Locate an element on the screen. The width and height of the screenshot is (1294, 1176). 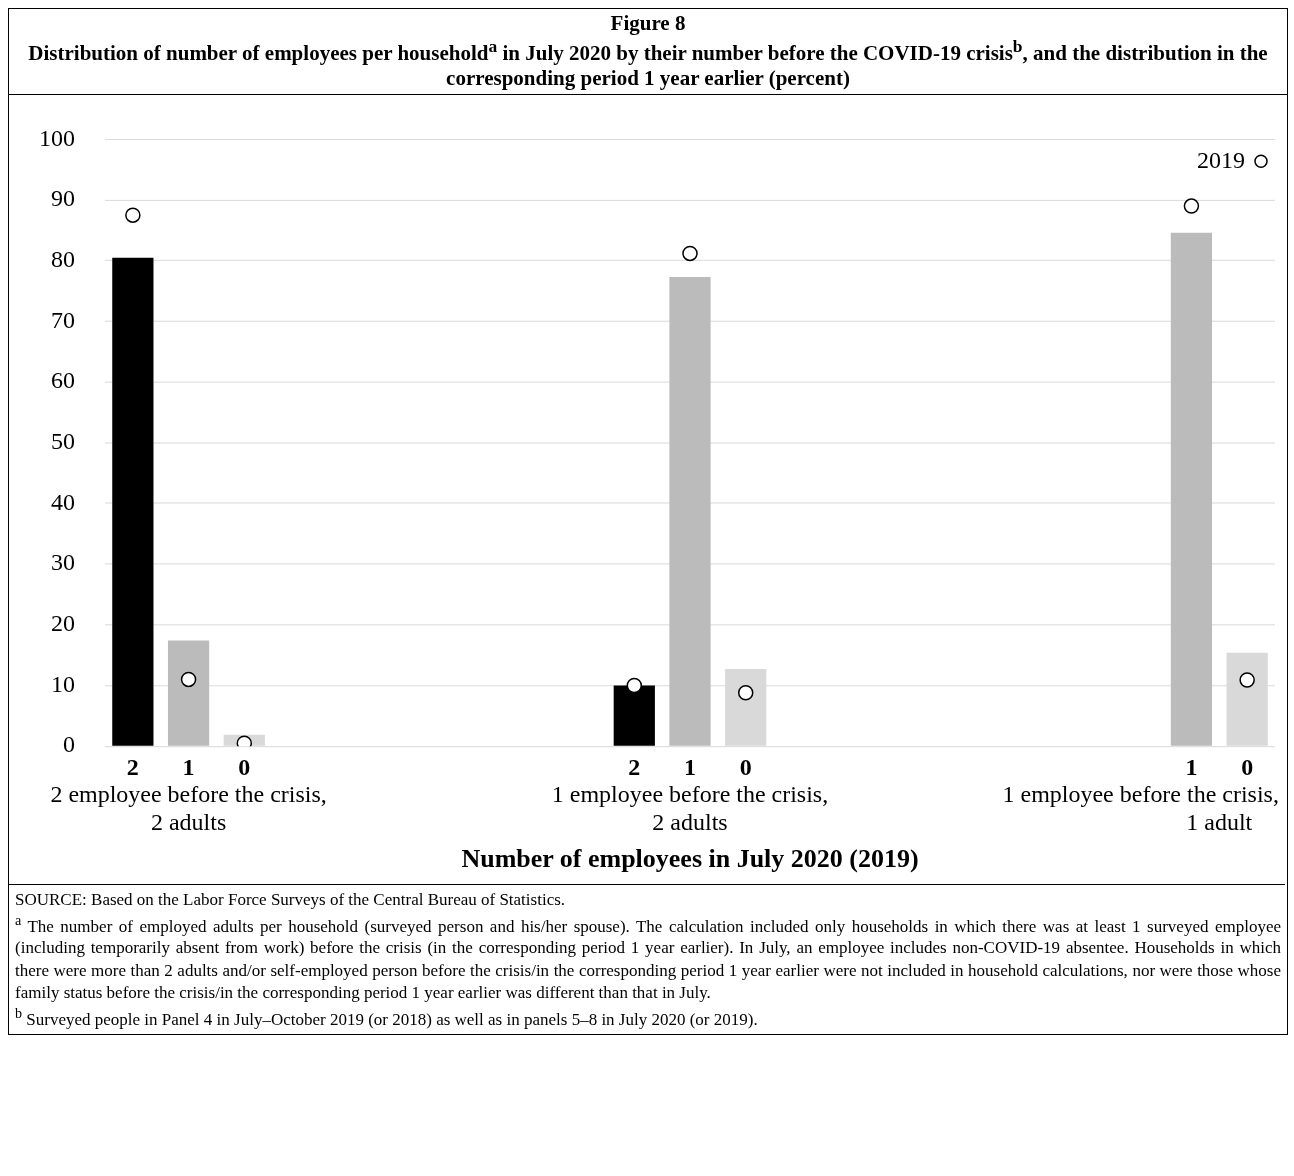
text: 2 employee before the crisis, 2 adults is located at coordinates (188, 807).